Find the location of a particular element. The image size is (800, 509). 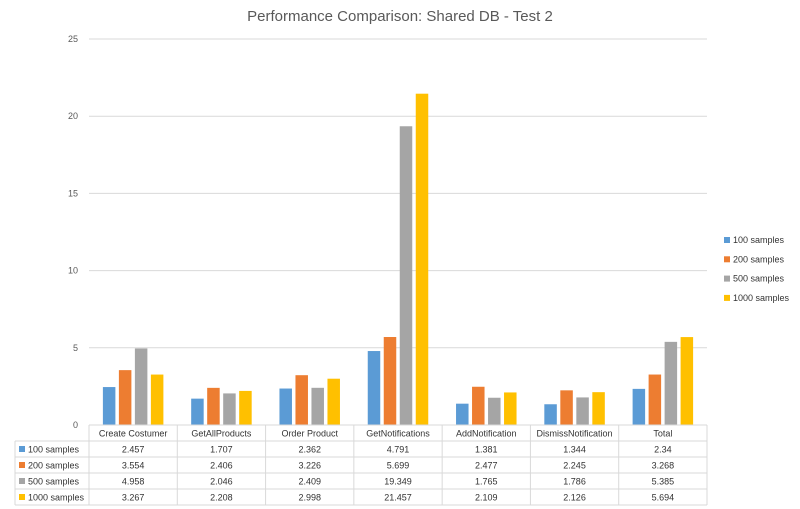

y-tick-label: 20 is located at coordinates (73, 116).